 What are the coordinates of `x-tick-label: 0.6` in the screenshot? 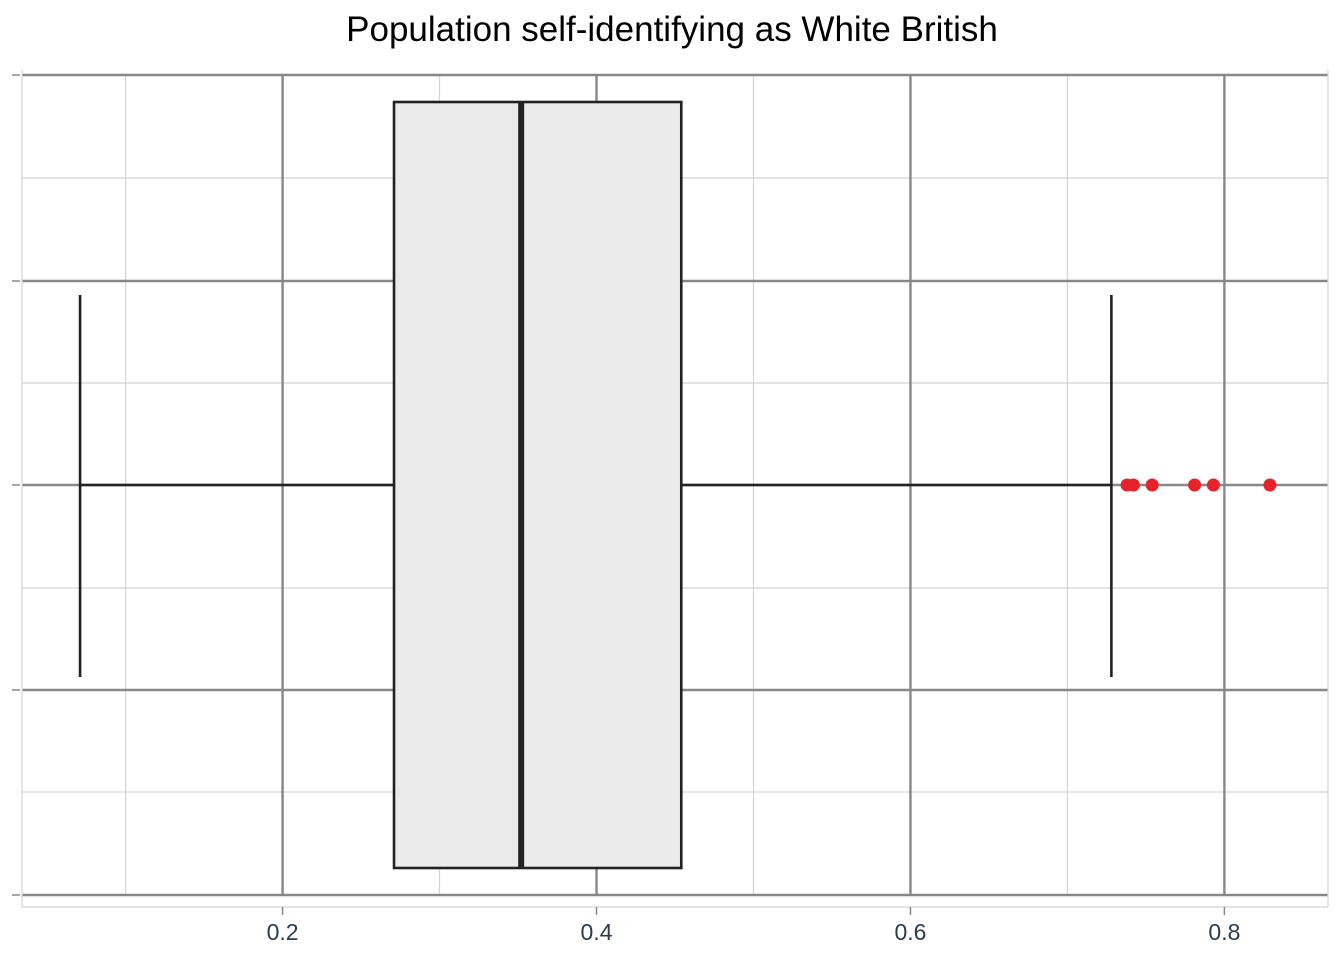 It's located at (910, 932).